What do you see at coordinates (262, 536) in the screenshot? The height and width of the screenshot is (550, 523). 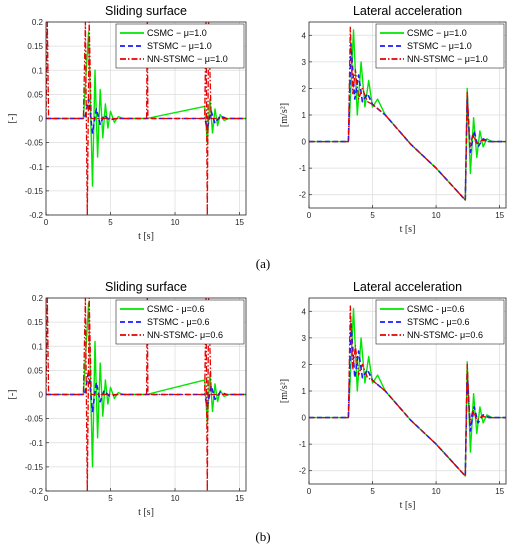 I see `caption-b: (b)` at bounding box center [262, 536].